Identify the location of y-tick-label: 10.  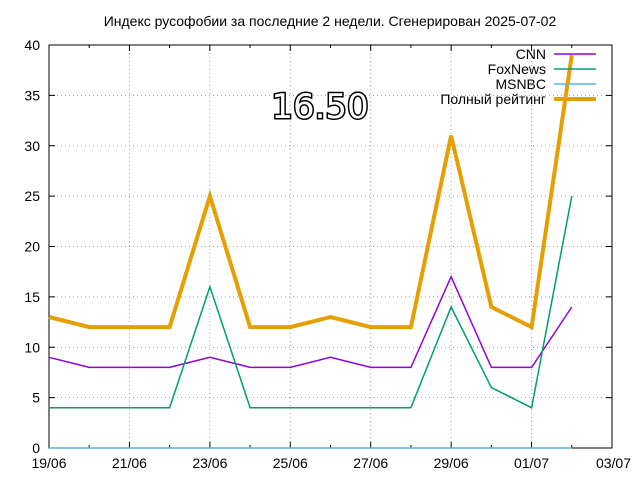
(32, 347).